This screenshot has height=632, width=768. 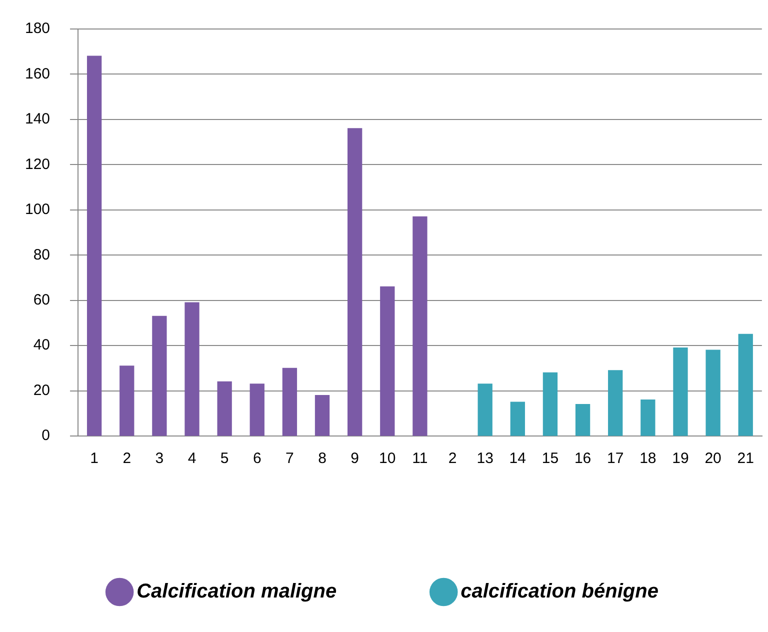 What do you see at coordinates (37, 164) in the screenshot?
I see `y-tick-label: 120` at bounding box center [37, 164].